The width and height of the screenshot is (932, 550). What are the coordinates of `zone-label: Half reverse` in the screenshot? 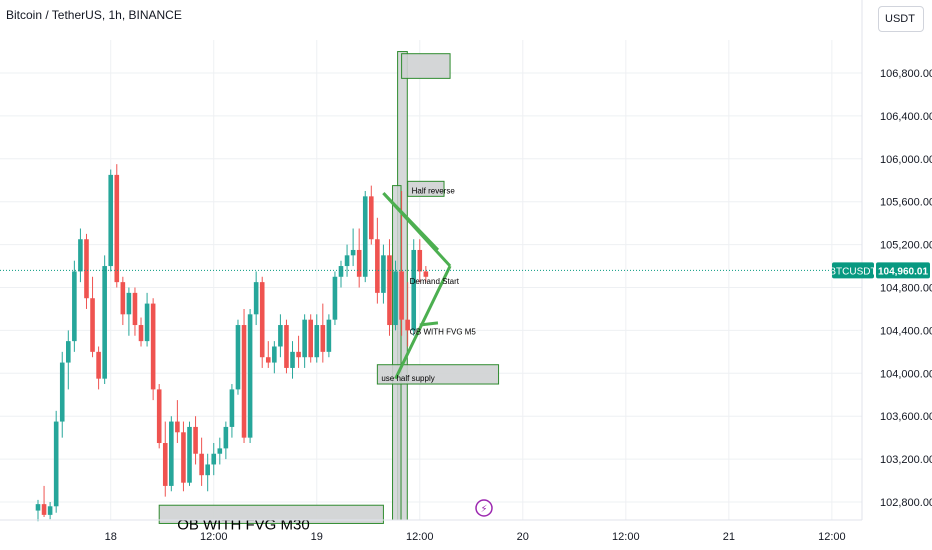 It's located at (434, 190).